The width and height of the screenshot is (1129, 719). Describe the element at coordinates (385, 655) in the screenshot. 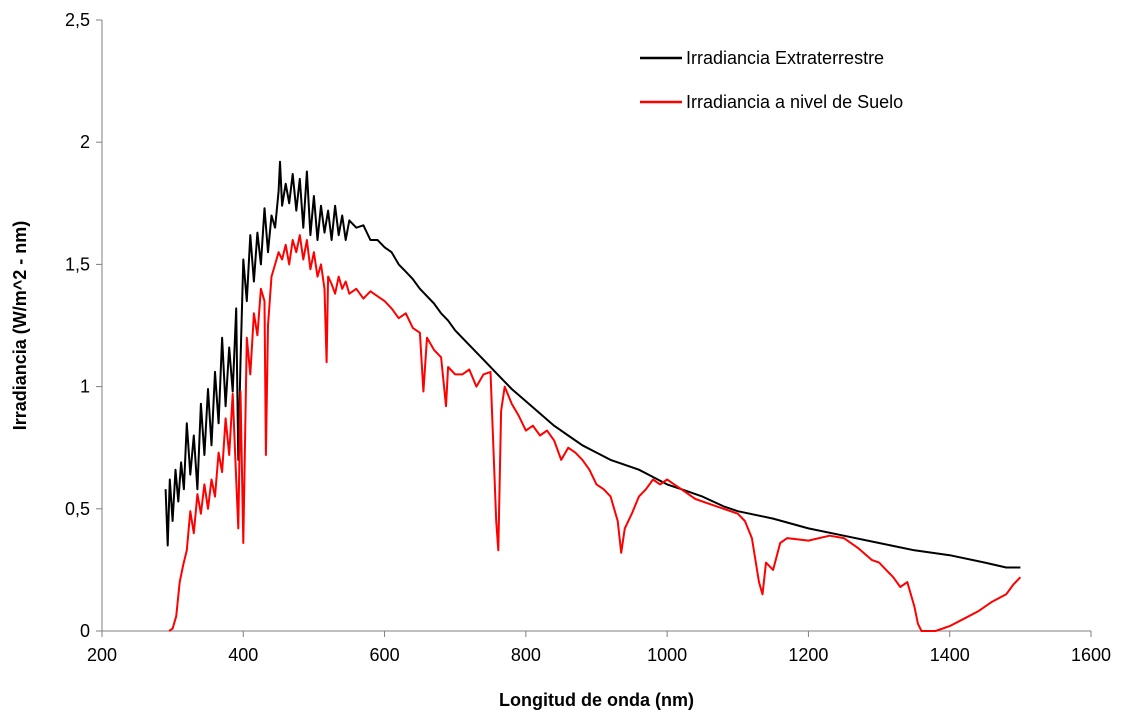

I see `x-tick-label: 600` at that location.